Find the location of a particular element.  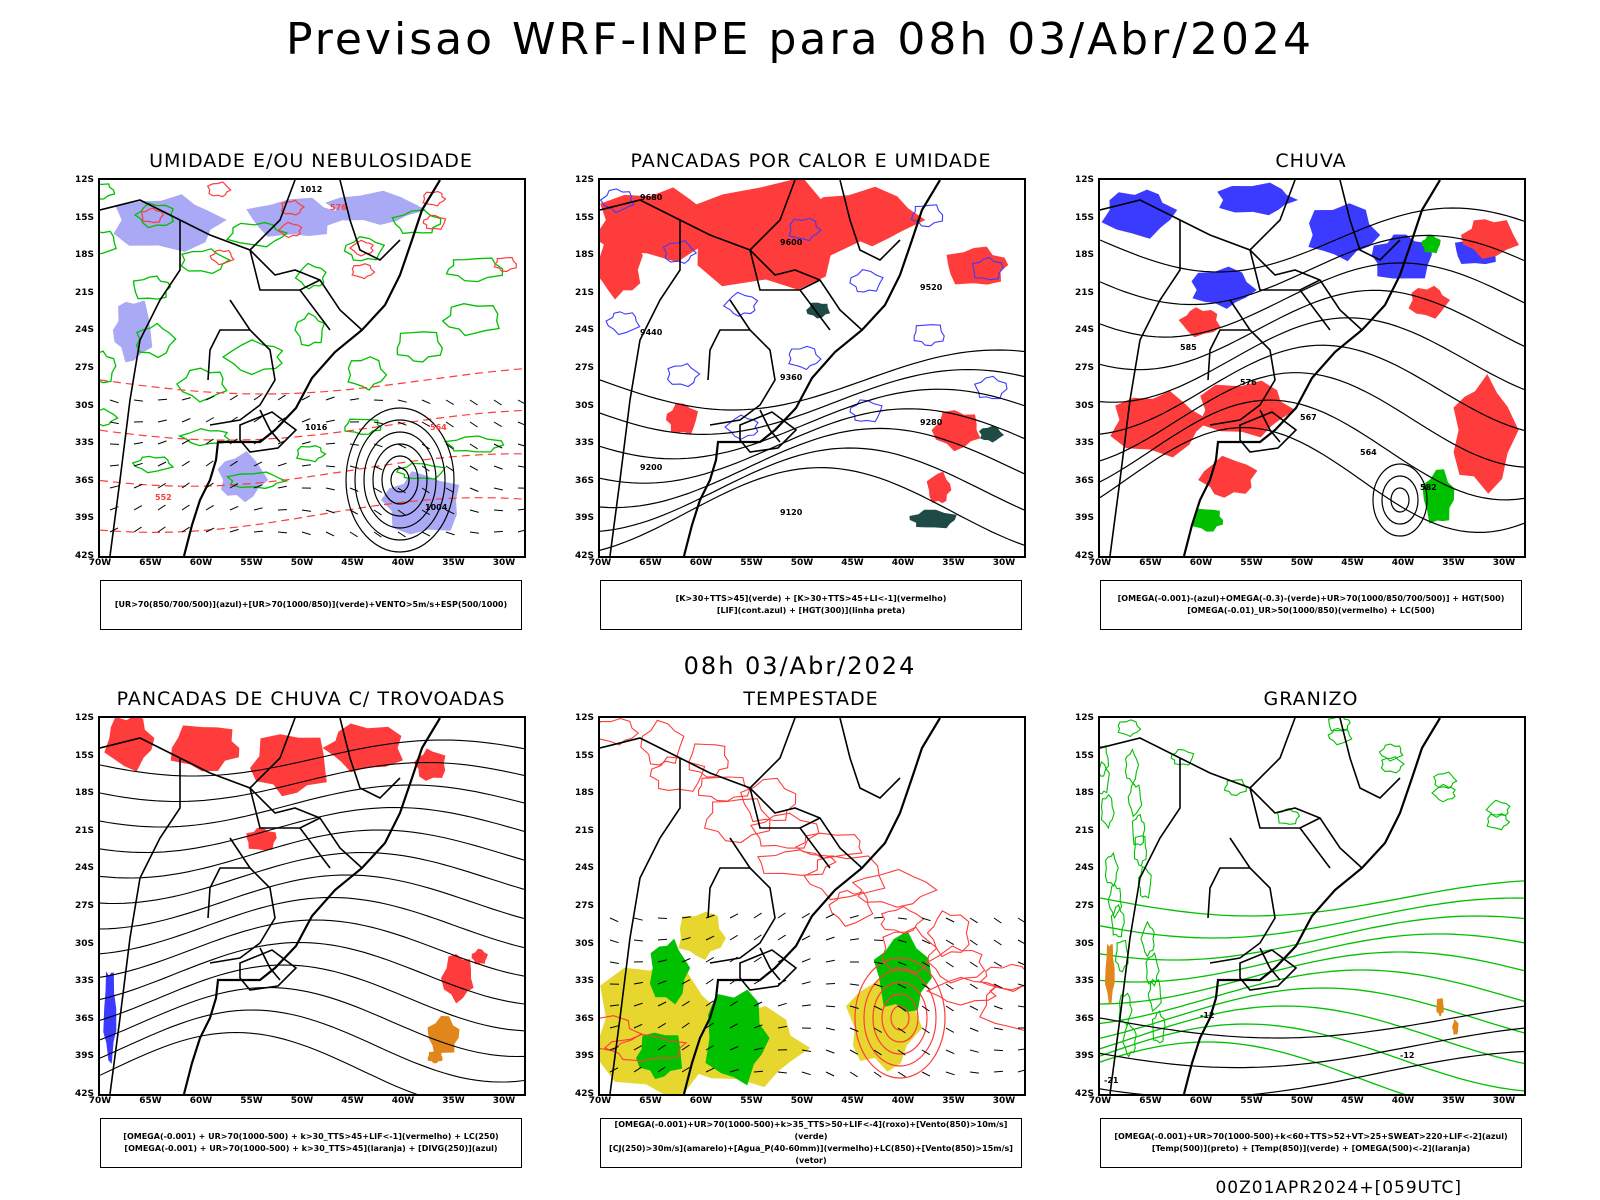

latitude-tick-label: 30S is located at coordinates (1084, 405).